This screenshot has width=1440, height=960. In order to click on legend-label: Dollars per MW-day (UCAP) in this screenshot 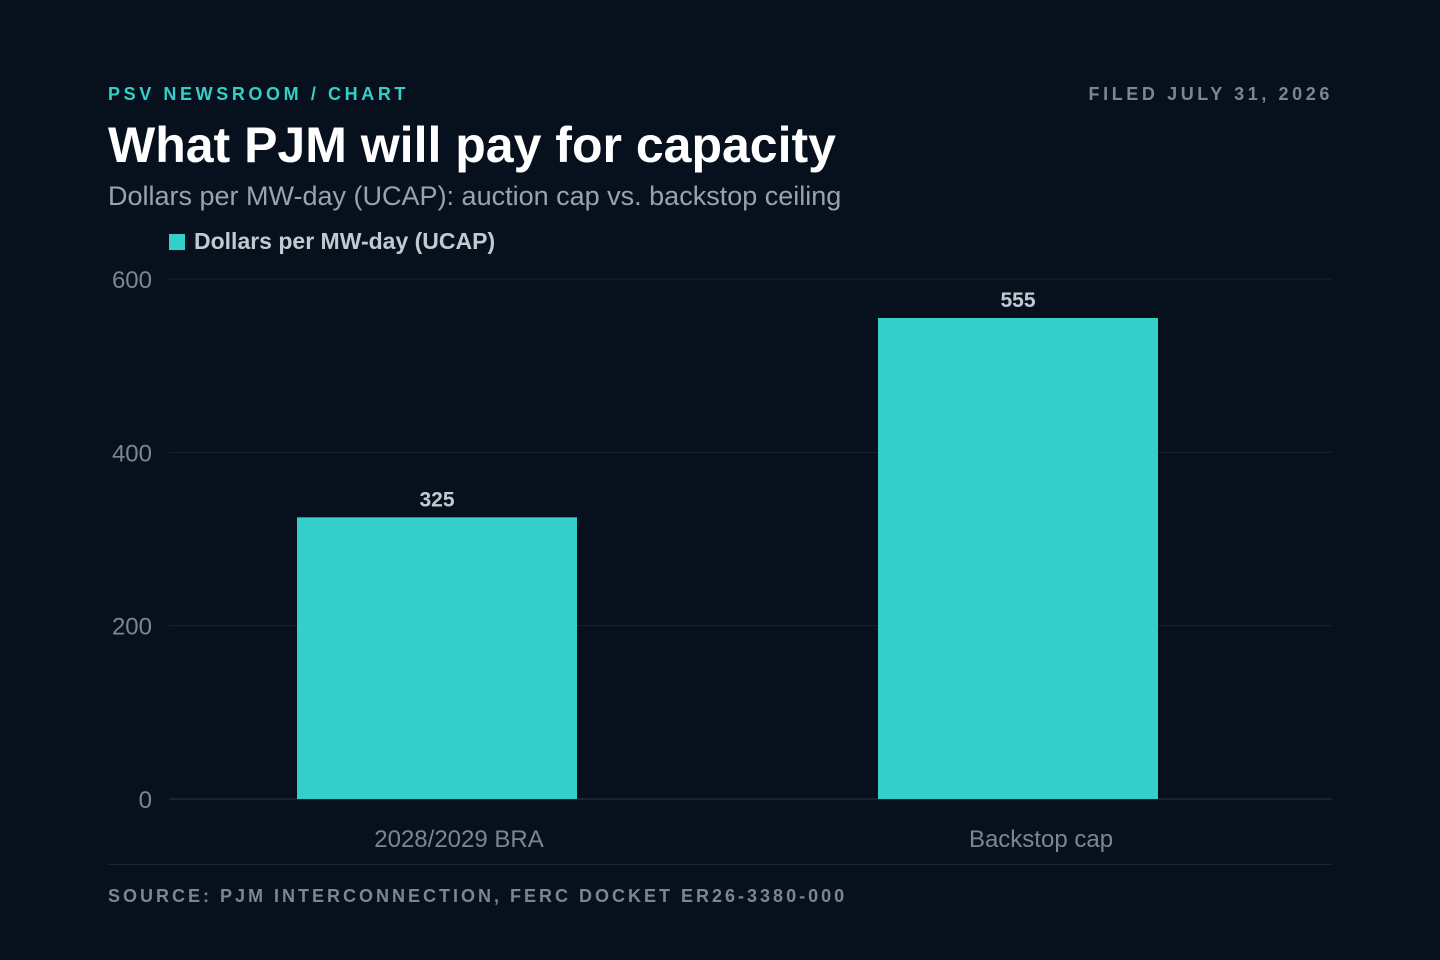, I will do `click(345, 241)`.